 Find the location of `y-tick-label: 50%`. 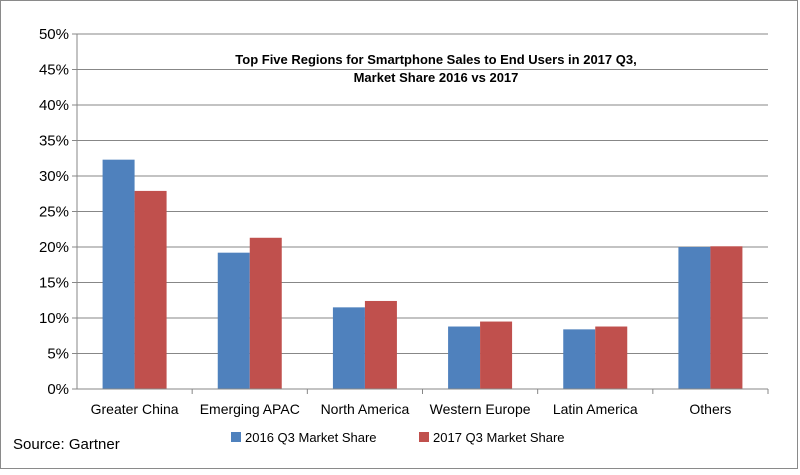

y-tick-label: 50% is located at coordinates (54, 34).